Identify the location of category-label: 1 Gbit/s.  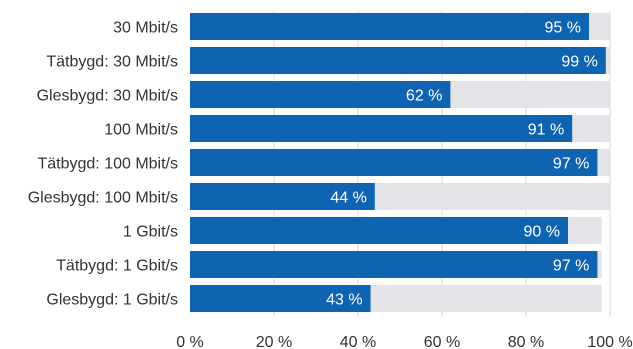
(150, 232).